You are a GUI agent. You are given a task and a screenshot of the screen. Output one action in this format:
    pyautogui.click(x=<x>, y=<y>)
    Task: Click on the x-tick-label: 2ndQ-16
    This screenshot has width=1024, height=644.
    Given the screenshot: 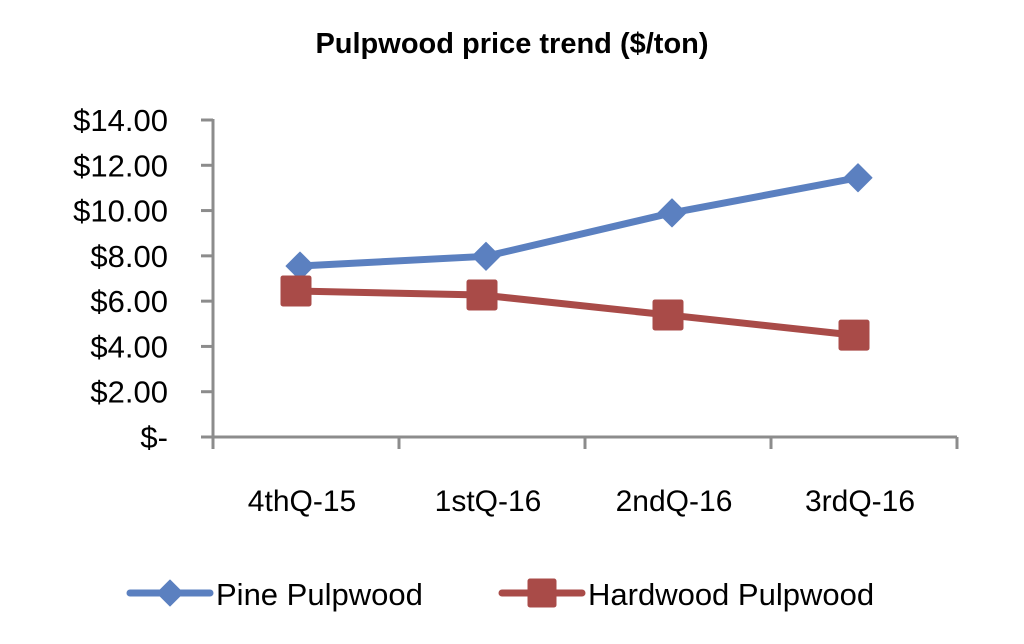 What is the action you would take?
    pyautogui.click(x=674, y=501)
    